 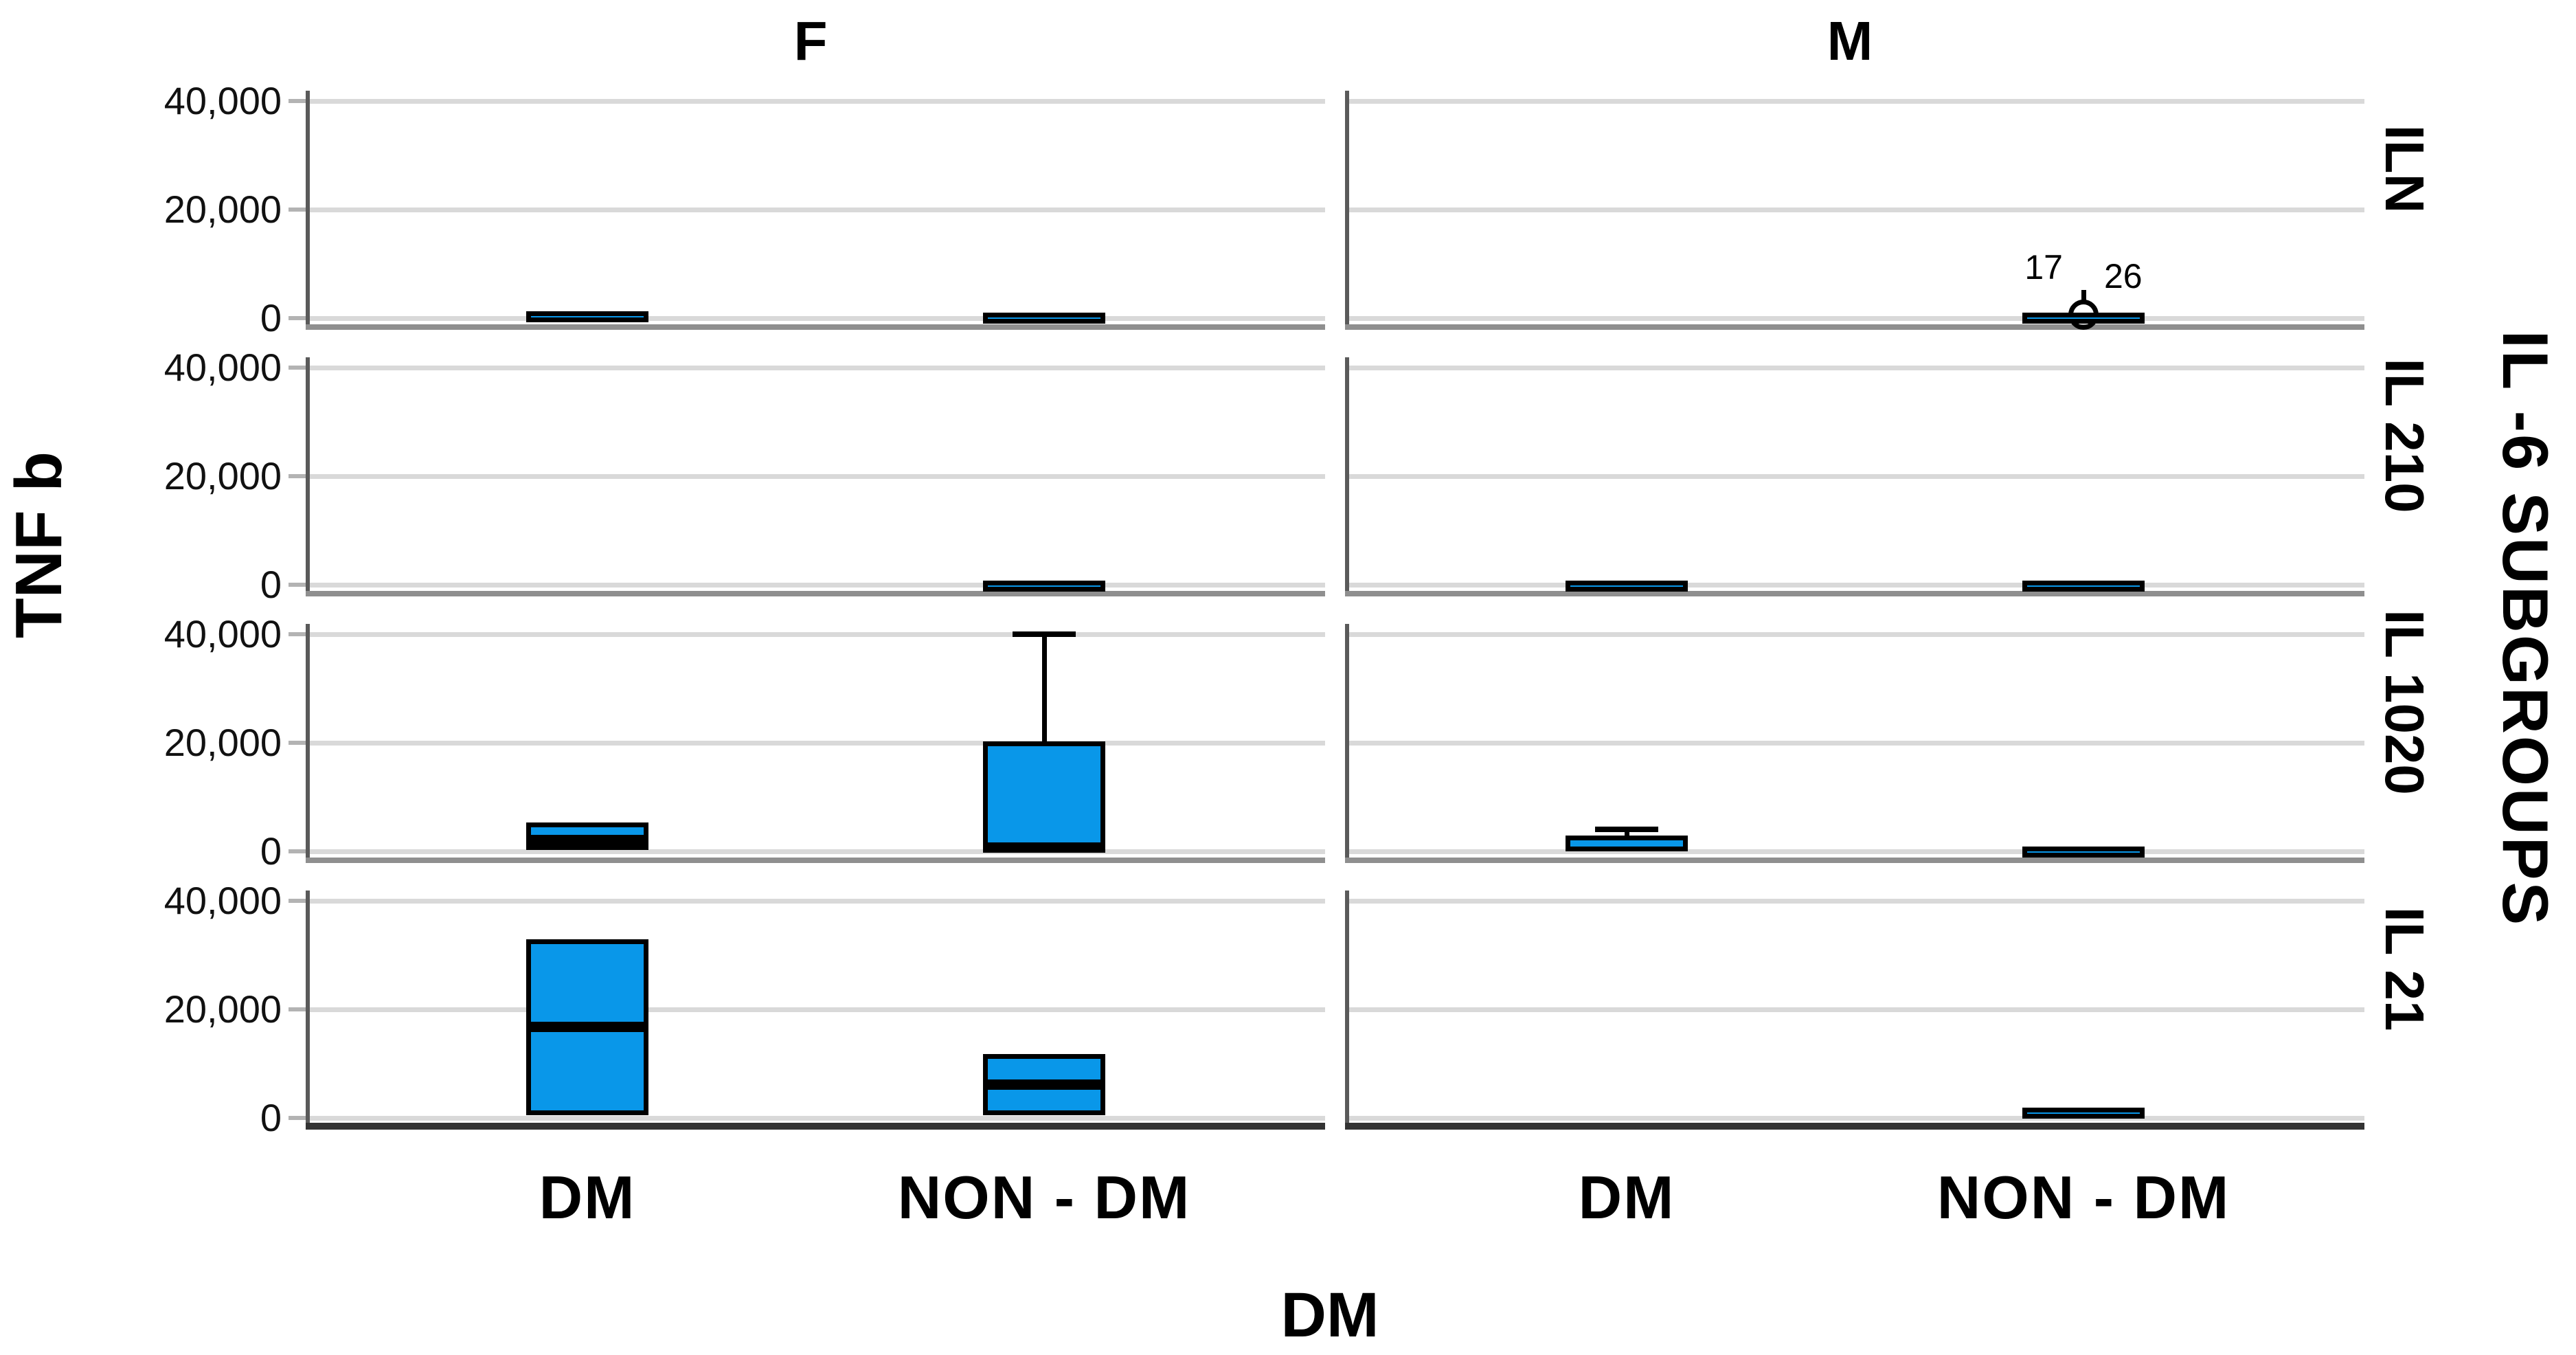 I want to click on facet-row-label: IL 210, so click(x=2404, y=435).